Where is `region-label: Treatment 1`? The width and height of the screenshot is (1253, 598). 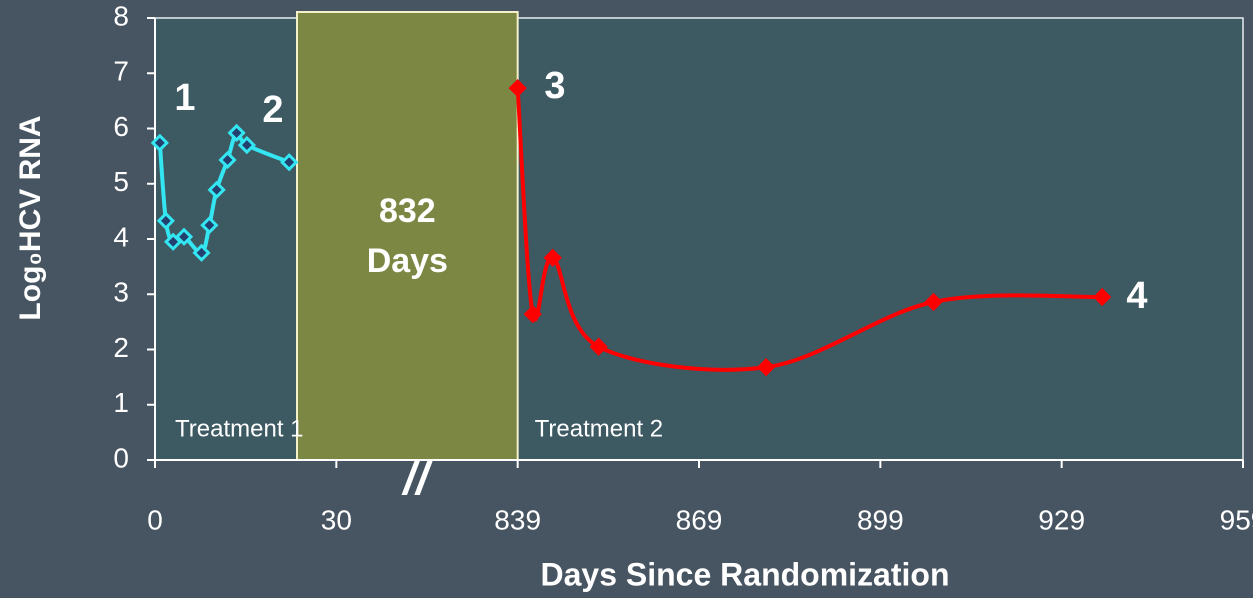
region-label: Treatment 1 is located at coordinates (239, 428).